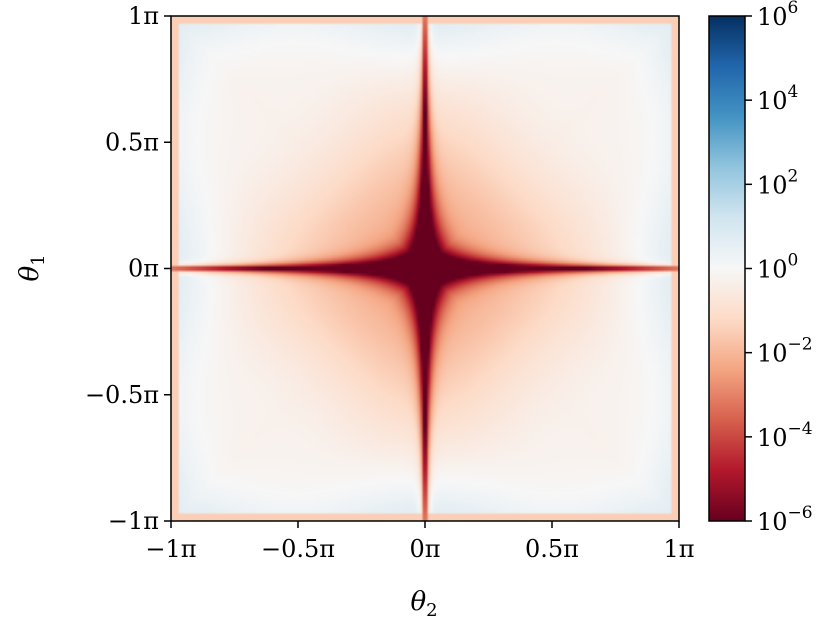 The width and height of the screenshot is (831, 623). I want to click on y-axis-ticks: −1π −0.5π 0π 0.5π 1π, so click(128, 268).